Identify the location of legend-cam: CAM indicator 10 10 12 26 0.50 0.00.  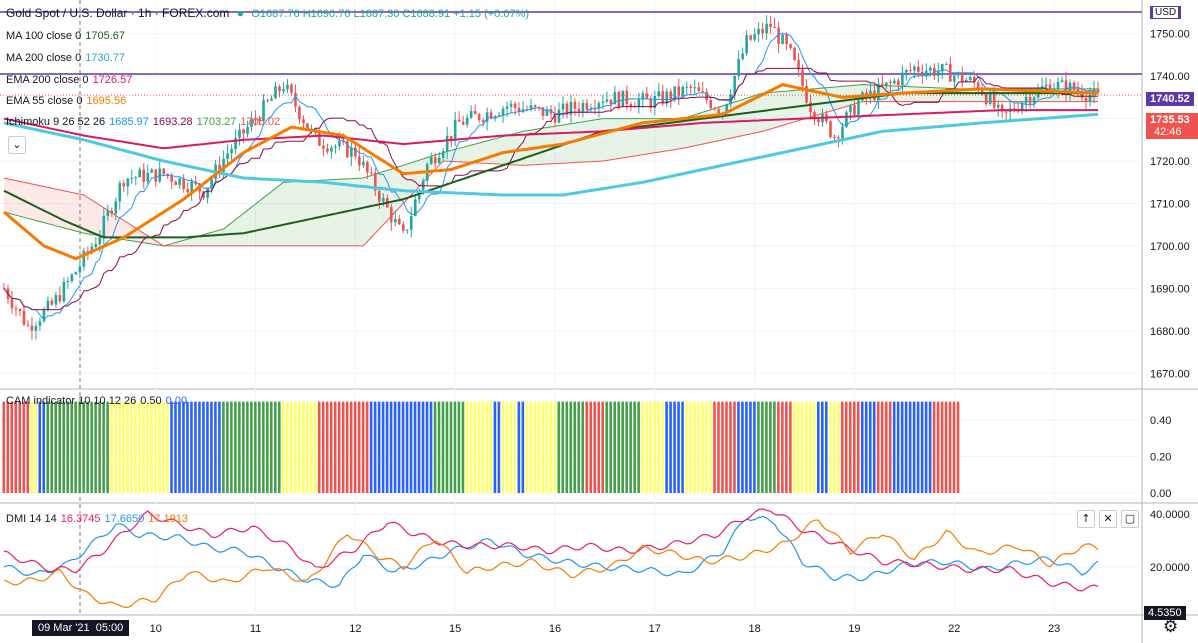
(98, 401).